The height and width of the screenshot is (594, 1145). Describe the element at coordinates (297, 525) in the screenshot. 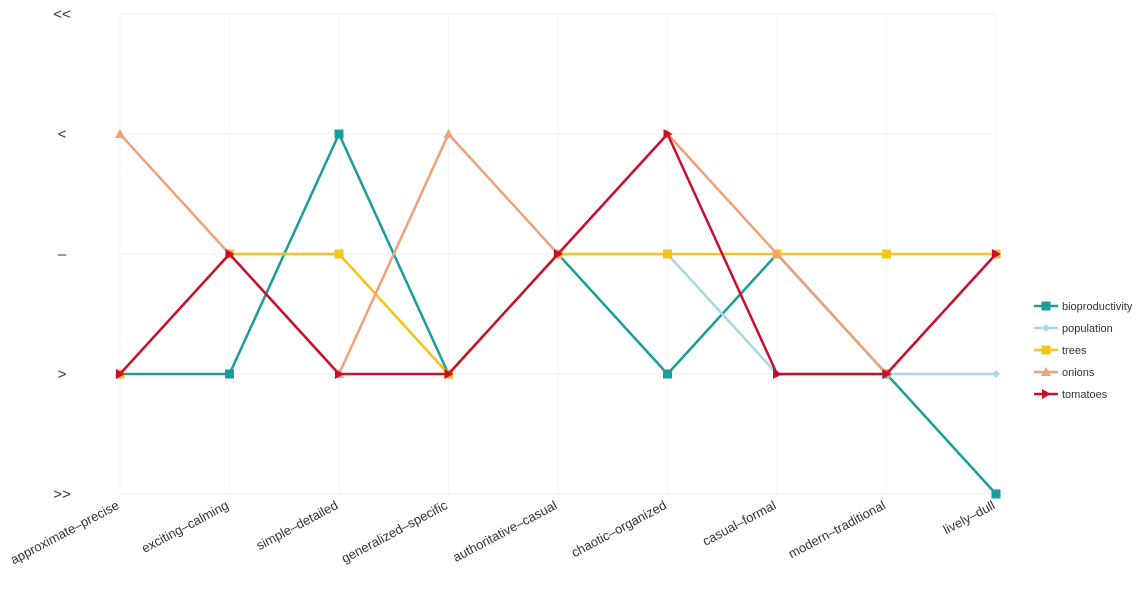

I see `x-tick-label: simple–detailed` at that location.